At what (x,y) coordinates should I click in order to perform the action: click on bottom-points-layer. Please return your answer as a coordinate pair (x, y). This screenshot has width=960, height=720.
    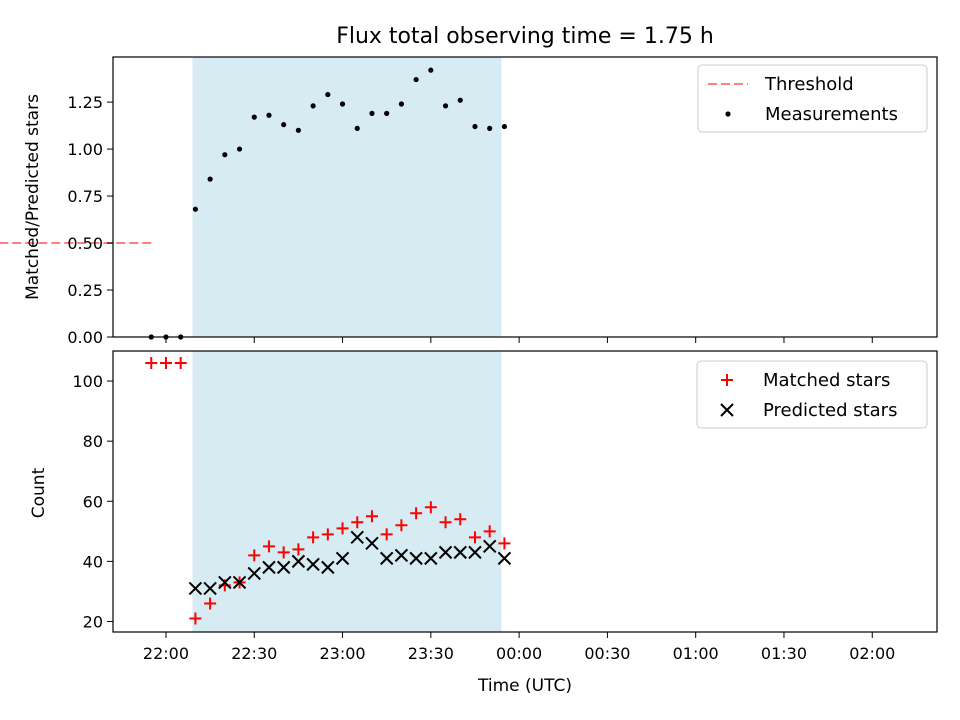
    Looking at the image, I should click on (328, 491).